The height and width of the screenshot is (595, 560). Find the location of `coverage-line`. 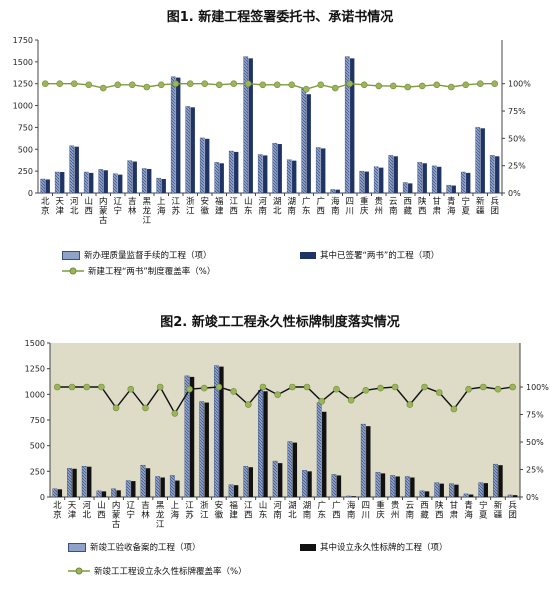

coverage-line is located at coordinates (270, 86).